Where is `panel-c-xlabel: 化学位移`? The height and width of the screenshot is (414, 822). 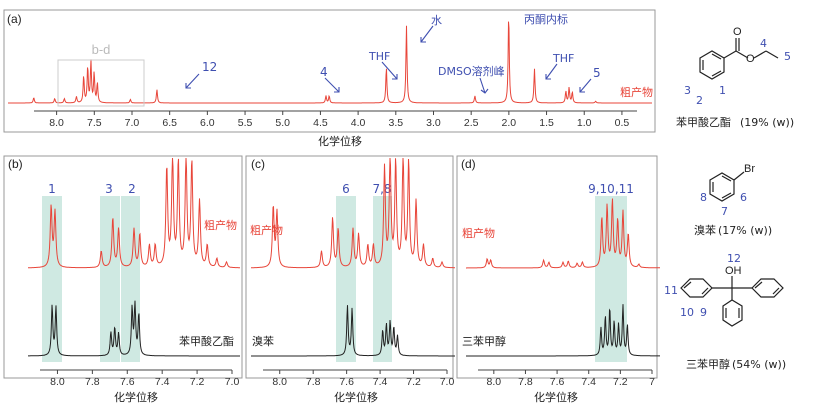
panel-c-xlabel: 化学位移 is located at coordinates (356, 397).